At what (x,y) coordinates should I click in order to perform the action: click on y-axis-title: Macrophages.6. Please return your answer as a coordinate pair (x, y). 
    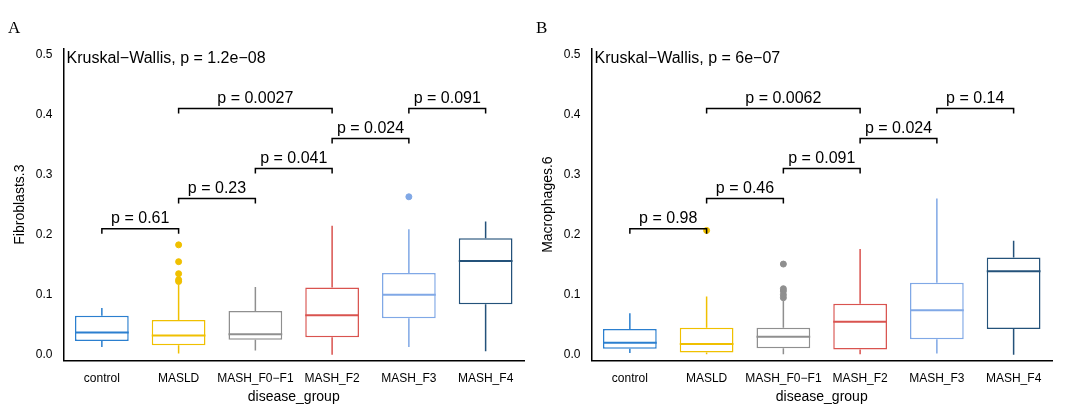
    Looking at the image, I should click on (547, 204).